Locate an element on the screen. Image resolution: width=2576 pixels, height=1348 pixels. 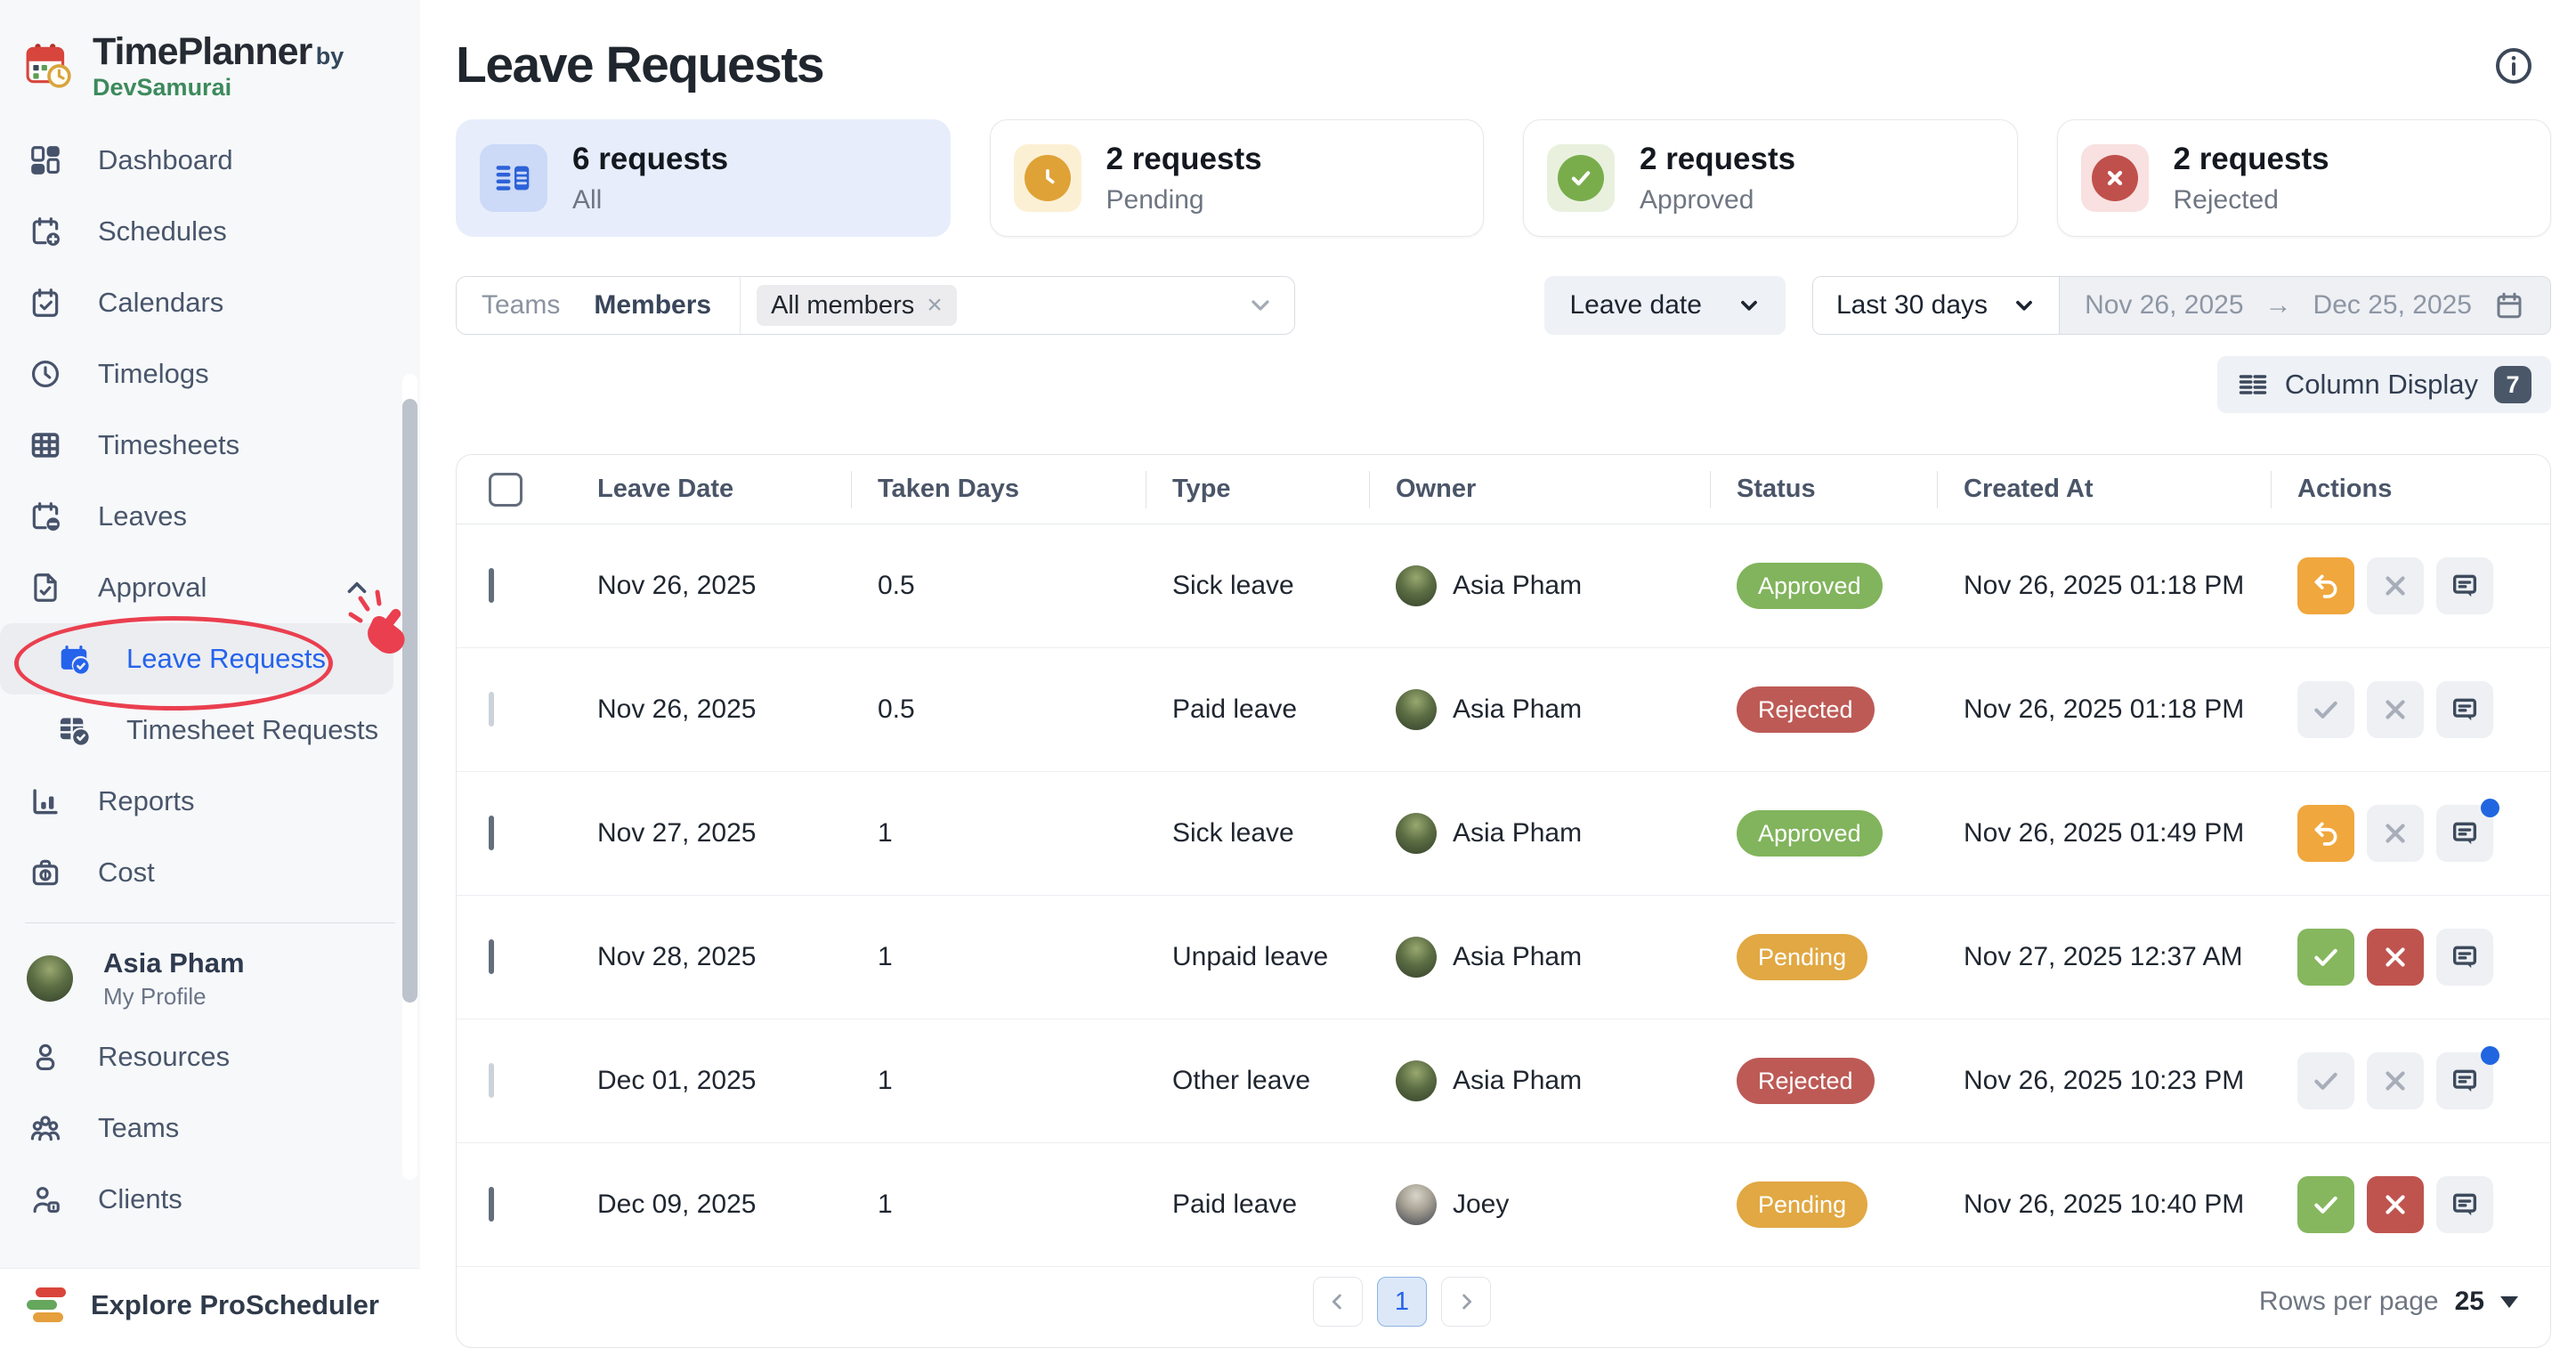
column-header: Owner is located at coordinates (1539, 489).